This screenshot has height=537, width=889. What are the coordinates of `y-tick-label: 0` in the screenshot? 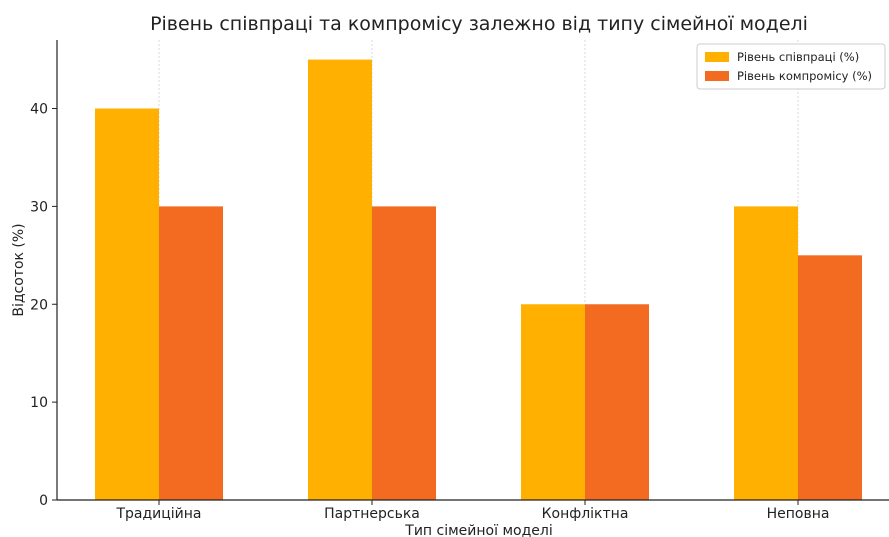 It's located at (43, 501).